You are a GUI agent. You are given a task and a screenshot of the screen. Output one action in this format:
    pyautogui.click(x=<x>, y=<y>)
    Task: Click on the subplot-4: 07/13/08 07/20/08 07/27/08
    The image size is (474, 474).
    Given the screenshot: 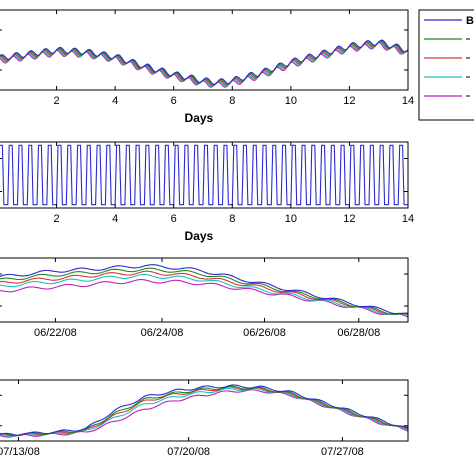 What is the action you would take?
    pyautogui.click(x=204, y=418)
    